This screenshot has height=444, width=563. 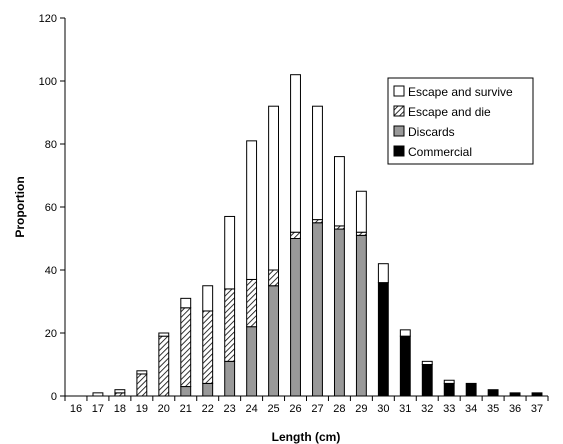 What do you see at coordinates (449, 409) in the screenshot?
I see `x-tick-label: 33` at bounding box center [449, 409].